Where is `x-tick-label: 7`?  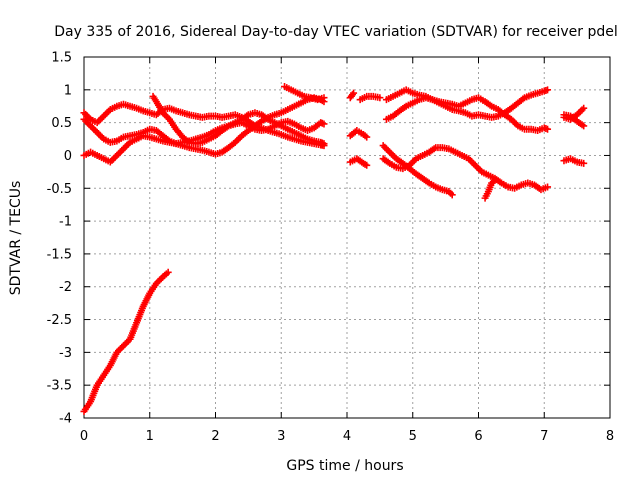
x-tick-label: 7 is located at coordinates (544, 436).